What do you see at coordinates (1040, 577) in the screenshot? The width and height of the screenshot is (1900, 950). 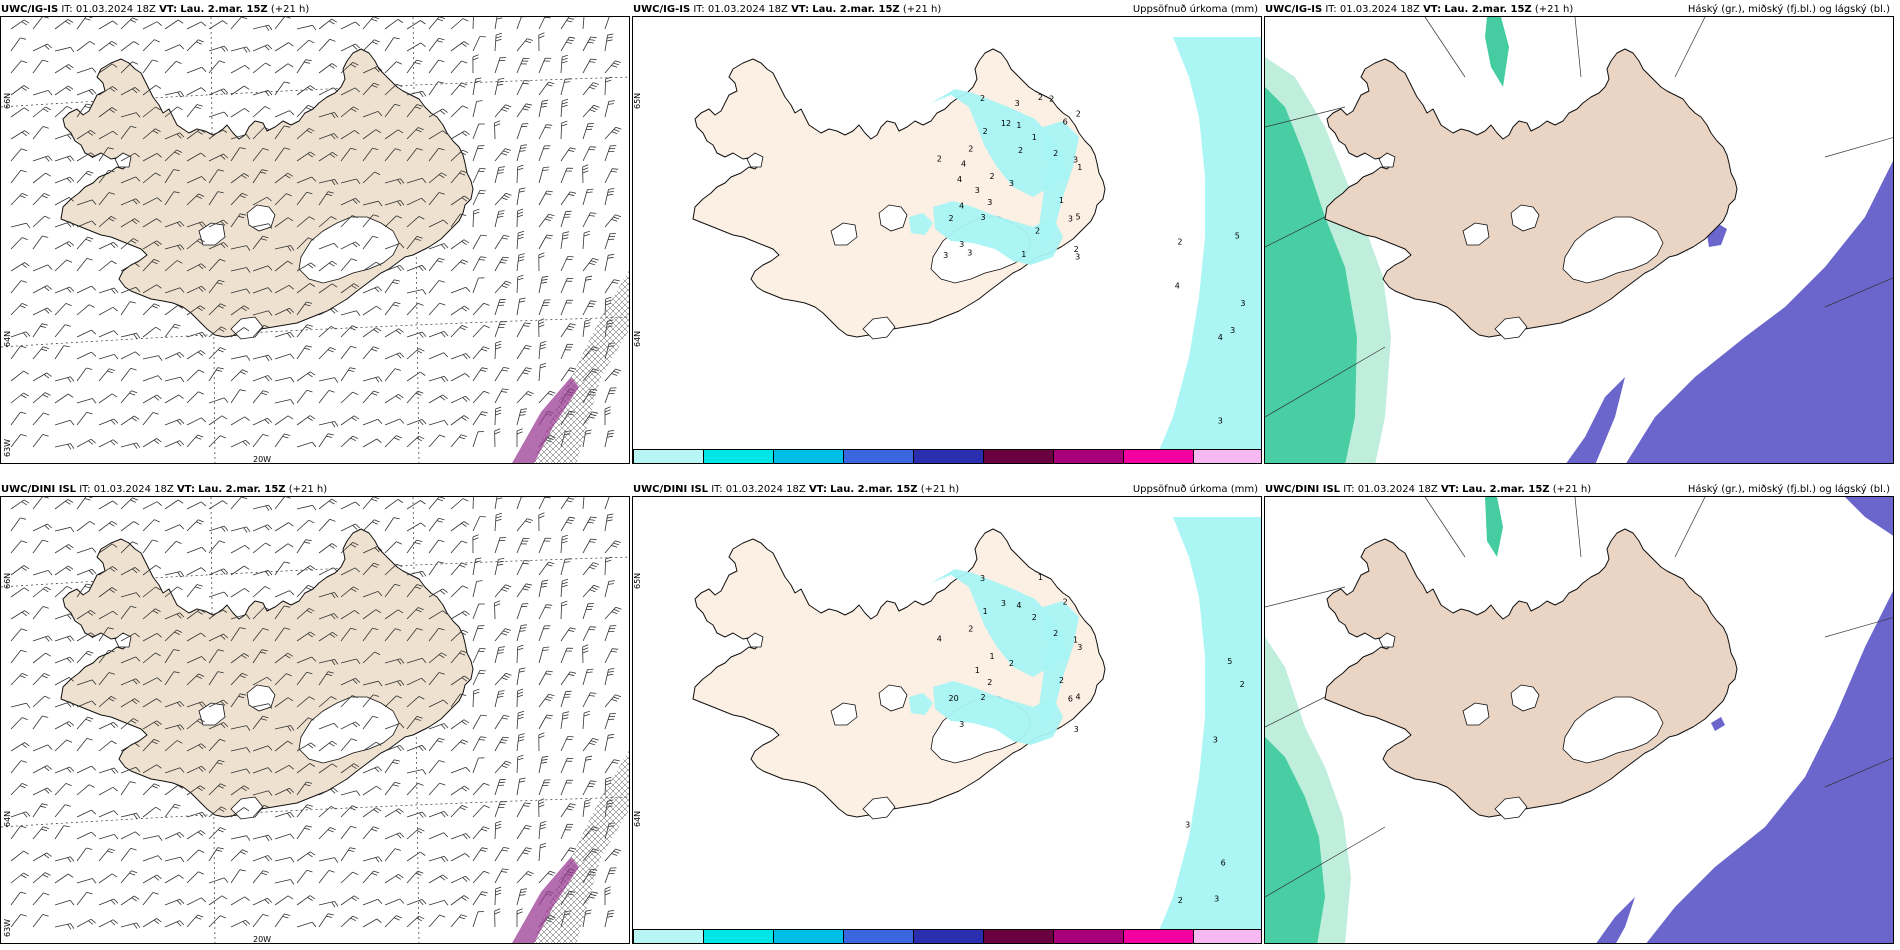 I see `precip-value-label: 1` at bounding box center [1040, 577].